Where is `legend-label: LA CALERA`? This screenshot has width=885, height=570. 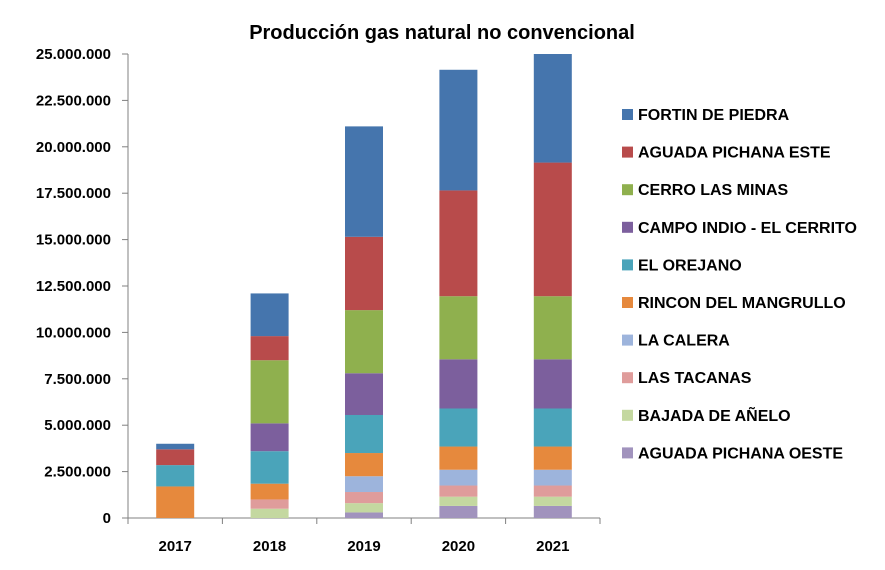
legend-label: LA CALERA is located at coordinates (684, 341).